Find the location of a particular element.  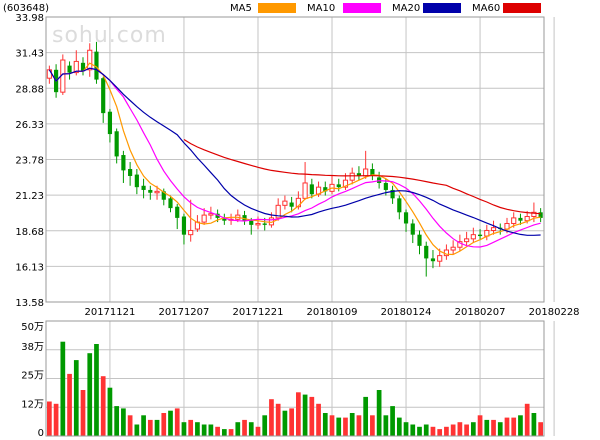

date-tick-label: 20180124 is located at coordinates (406, 312).